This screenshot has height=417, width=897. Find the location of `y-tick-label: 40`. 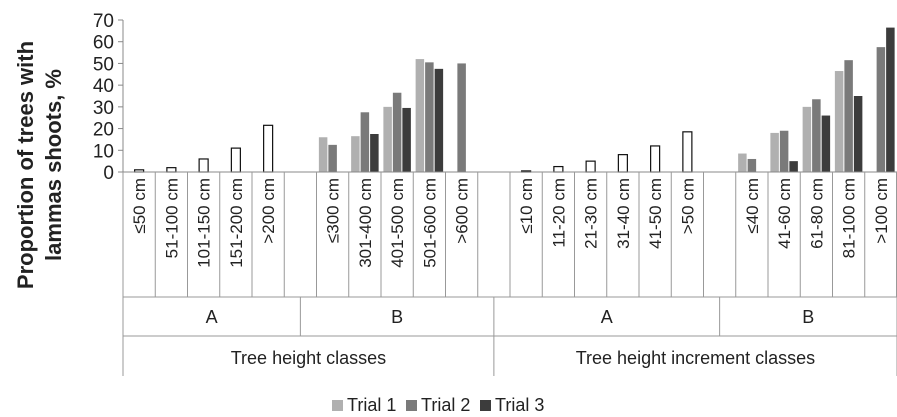

y-tick-label: 40 is located at coordinates (103, 86).